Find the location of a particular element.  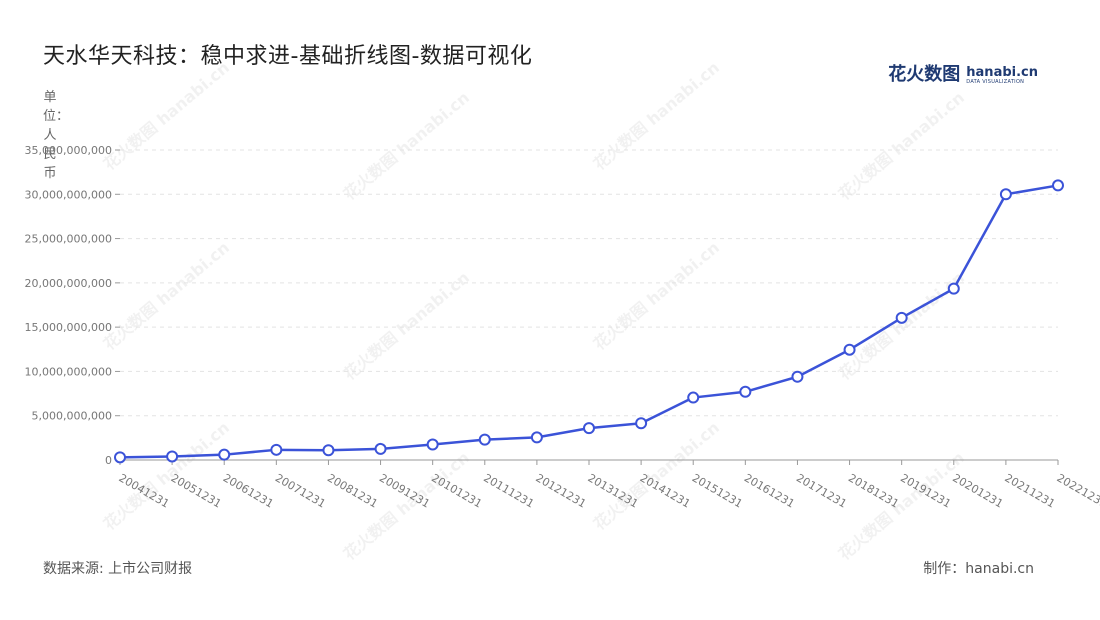

data-source: 数据来源: 上市公司财报 is located at coordinates (118, 569).